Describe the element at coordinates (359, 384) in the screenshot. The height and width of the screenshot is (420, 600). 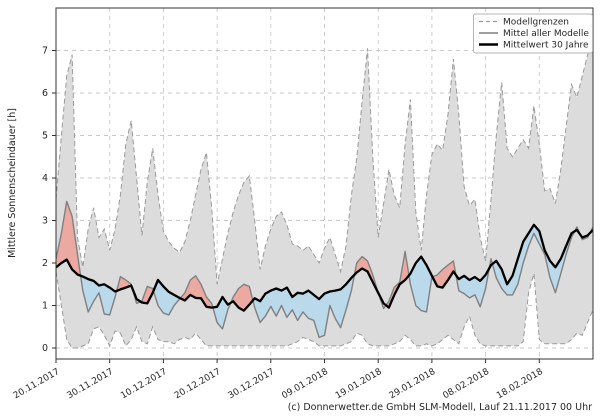
I see `x-tick-label: 19.01.2018` at that location.